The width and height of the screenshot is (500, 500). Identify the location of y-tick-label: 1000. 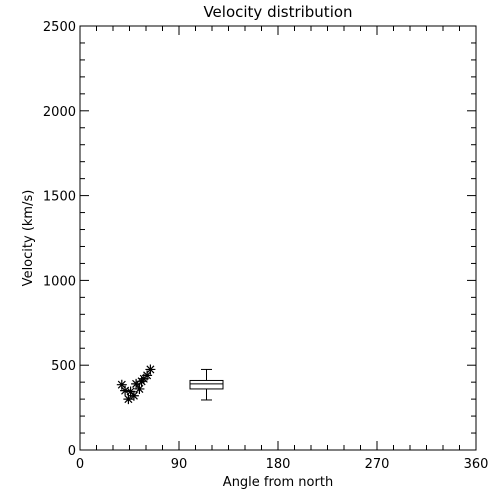
(59, 281).